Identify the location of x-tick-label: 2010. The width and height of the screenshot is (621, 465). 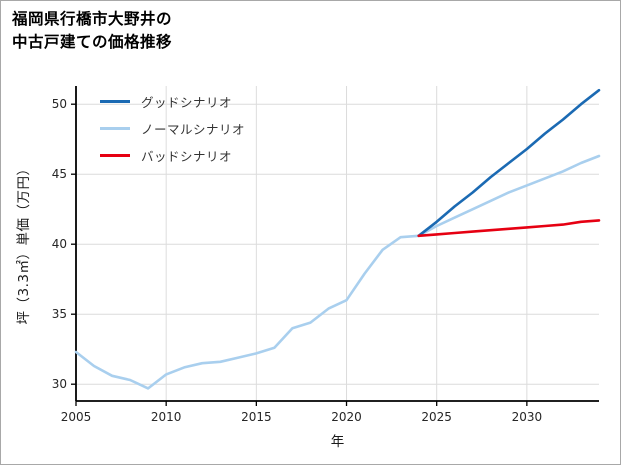
(166, 417).